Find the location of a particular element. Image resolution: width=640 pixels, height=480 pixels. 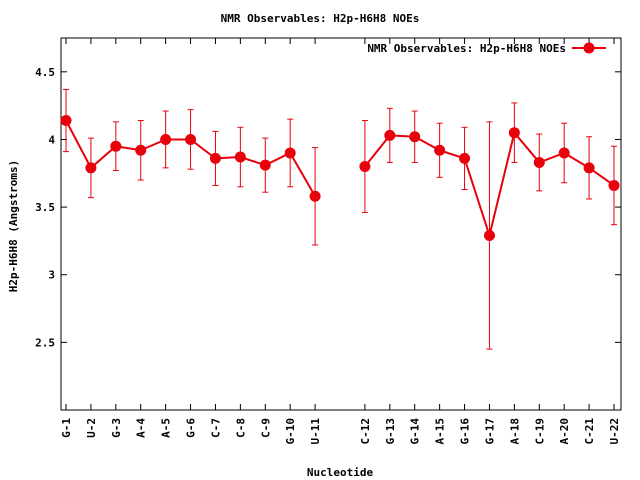

chart-title: NMR Observables: H2p-H6H8 NOEs is located at coordinates (320, 18).